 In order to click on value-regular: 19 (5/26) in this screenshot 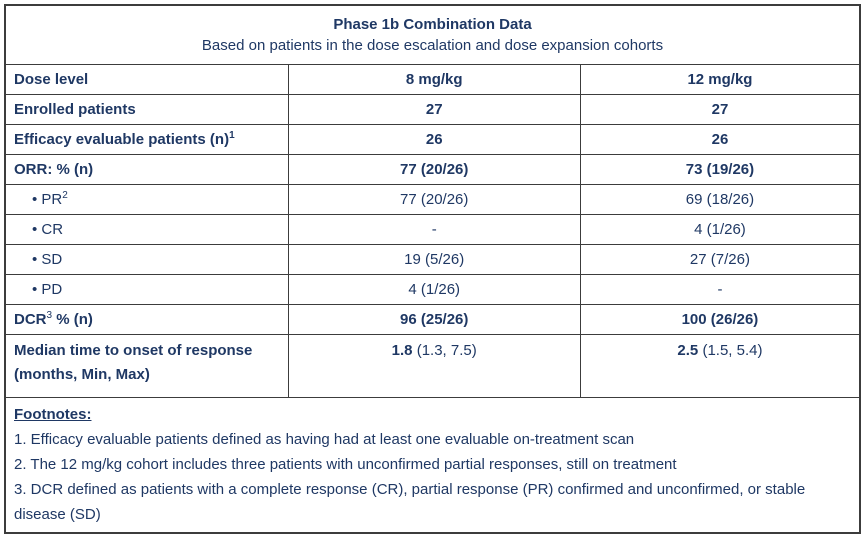, I will do `click(434, 259)`.